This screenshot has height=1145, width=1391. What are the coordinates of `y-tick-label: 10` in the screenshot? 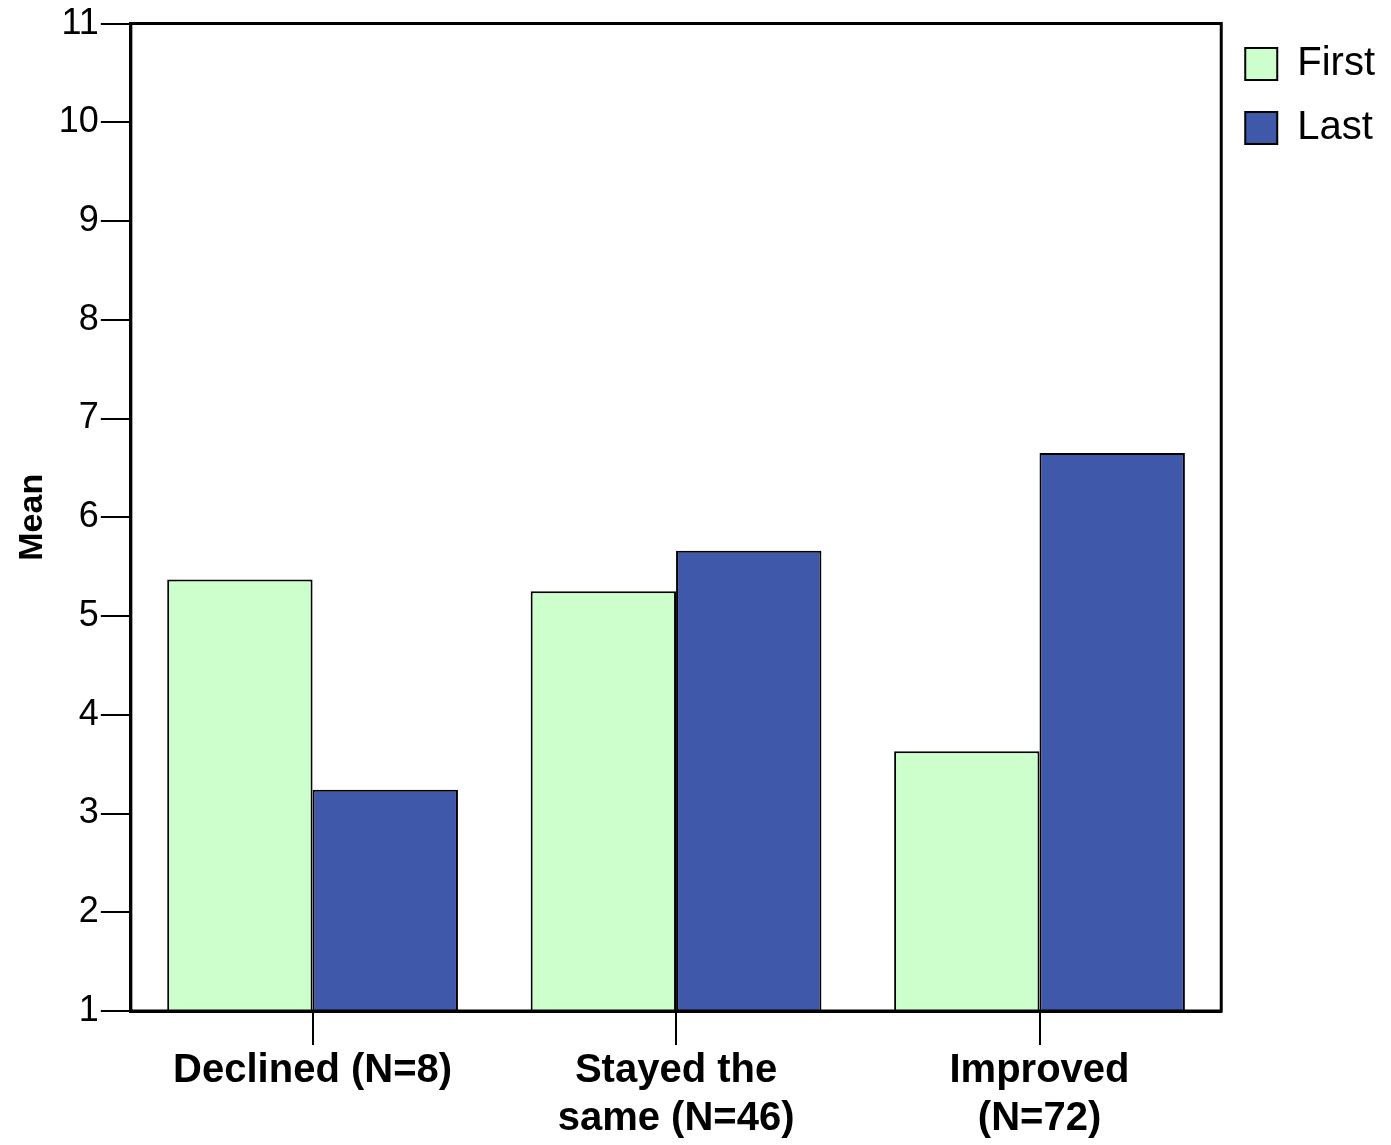 It's located at (78, 120).